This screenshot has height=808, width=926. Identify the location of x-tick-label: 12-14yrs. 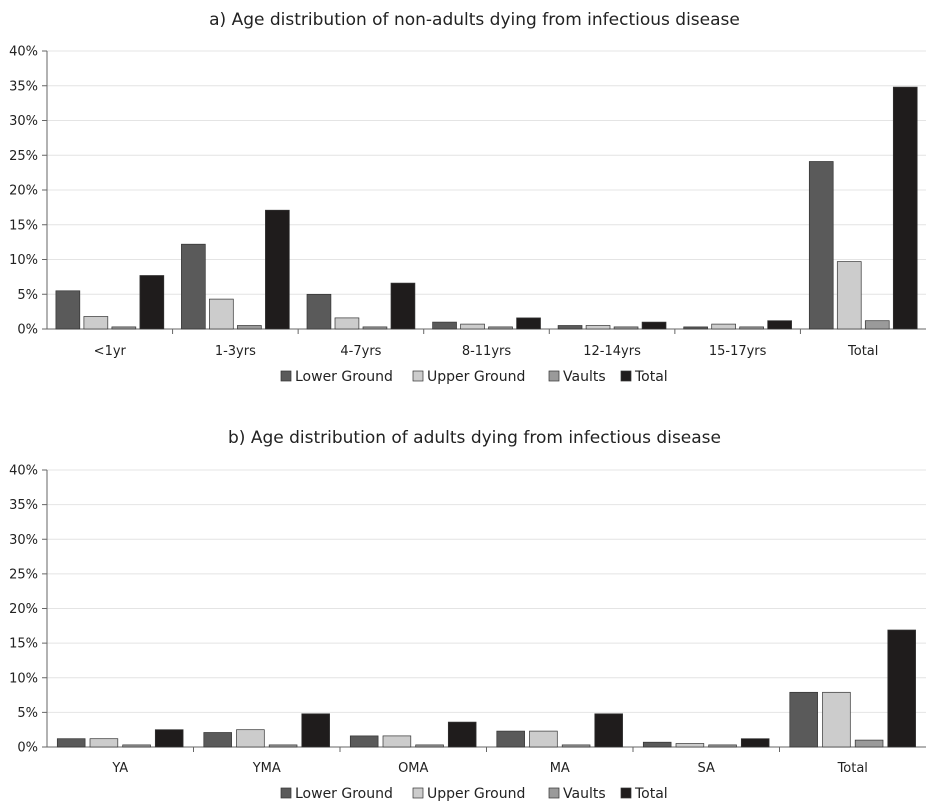
(612, 351).